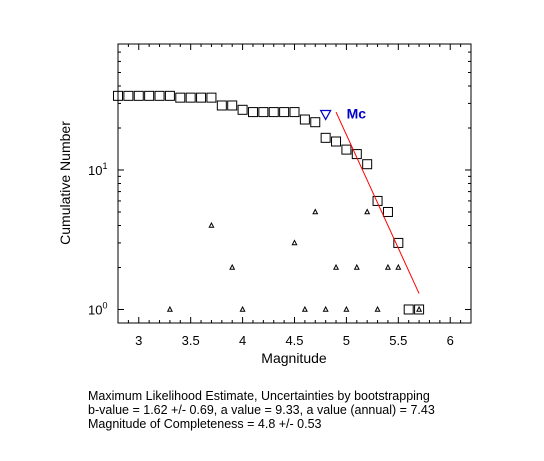  Describe the element at coordinates (205, 424) in the screenshot. I see `stats-line-completeness: Magnitude of Completeness = 4.8 +/- 0.53` at that location.